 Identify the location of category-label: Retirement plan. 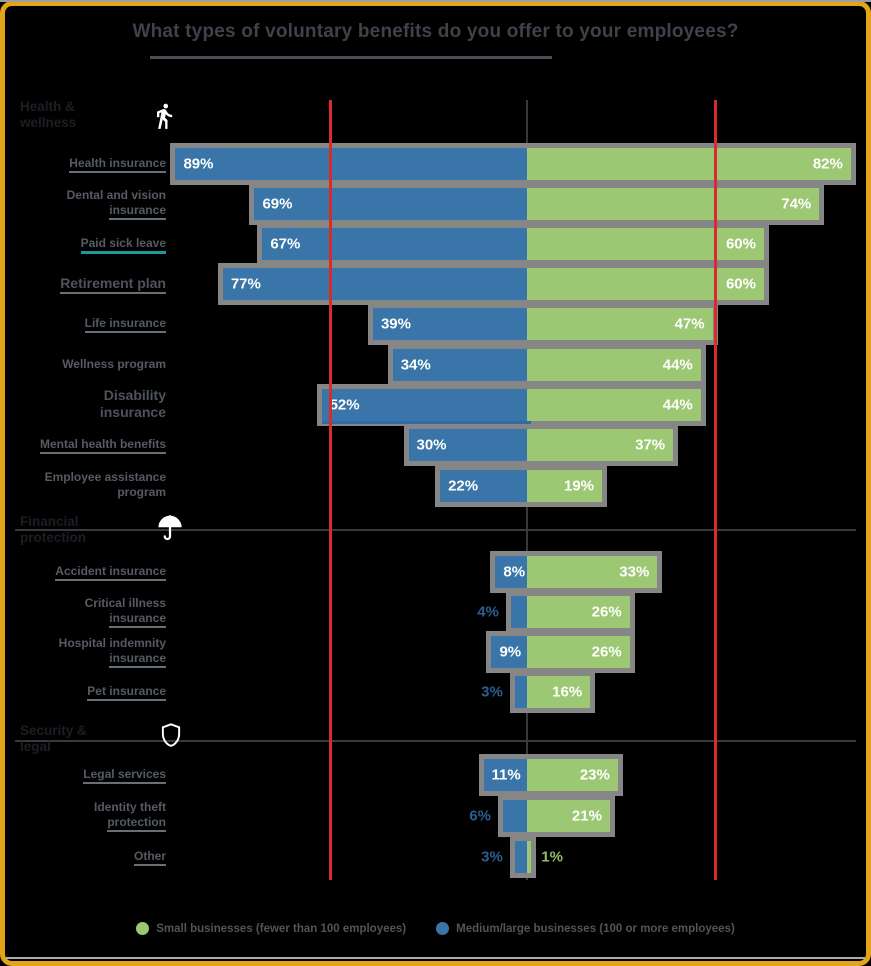
(87, 284).